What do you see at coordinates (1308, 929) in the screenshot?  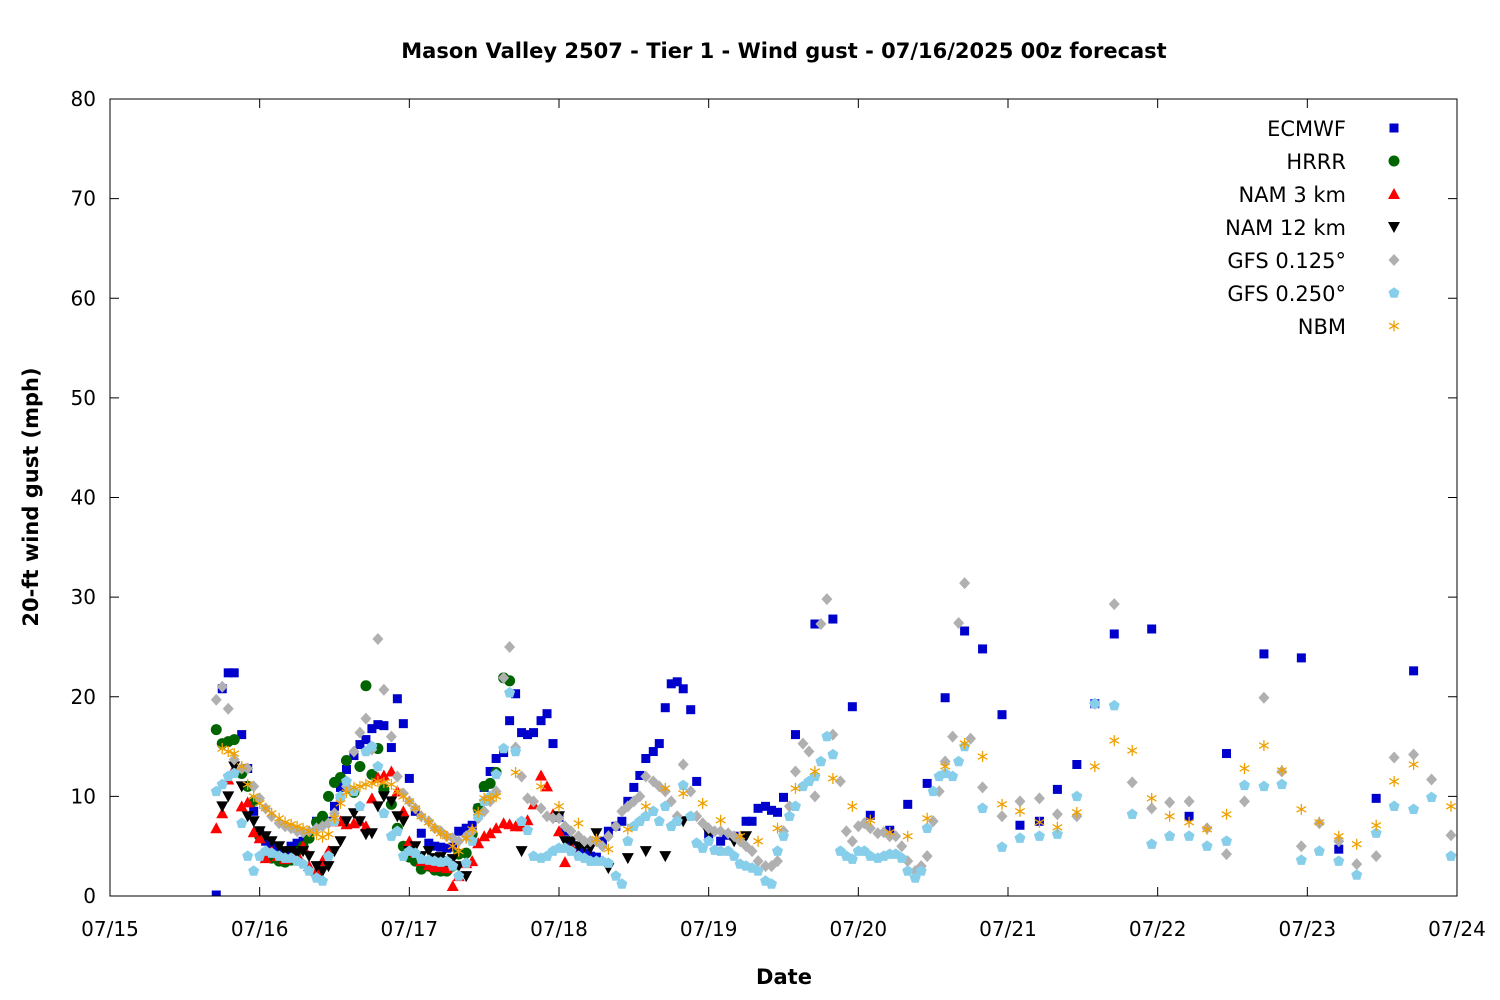 I see `x-tick-label: 07/23` at bounding box center [1308, 929].